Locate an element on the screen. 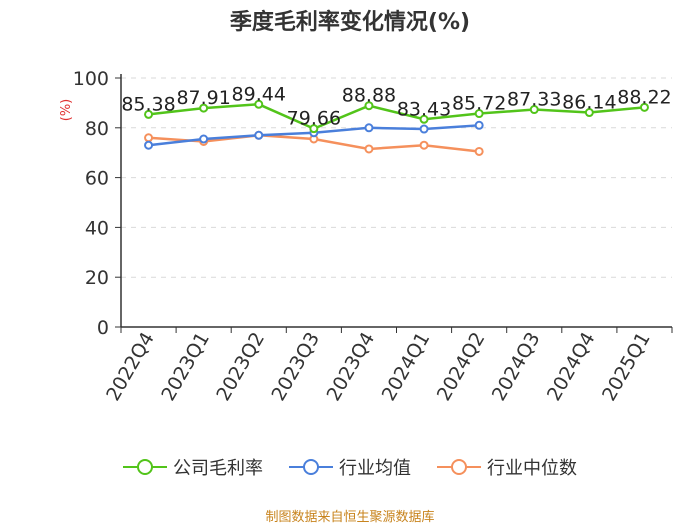 The height and width of the screenshot is (525, 700). y-tick-label: 100 is located at coordinates (91, 79).